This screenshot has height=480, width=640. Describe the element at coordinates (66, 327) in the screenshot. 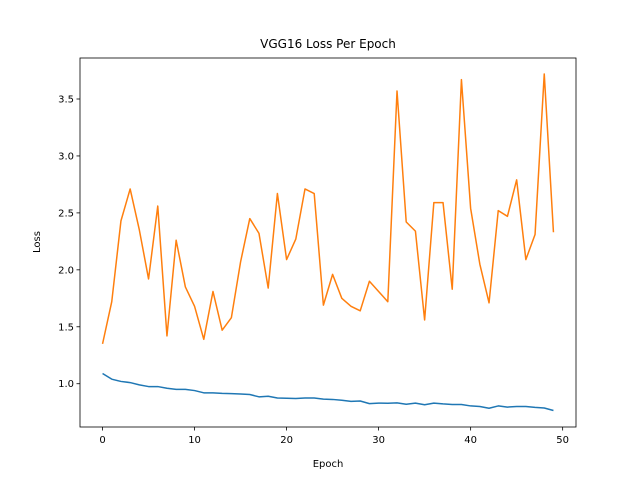

I see `y-tick-label: 1.5` at that location.